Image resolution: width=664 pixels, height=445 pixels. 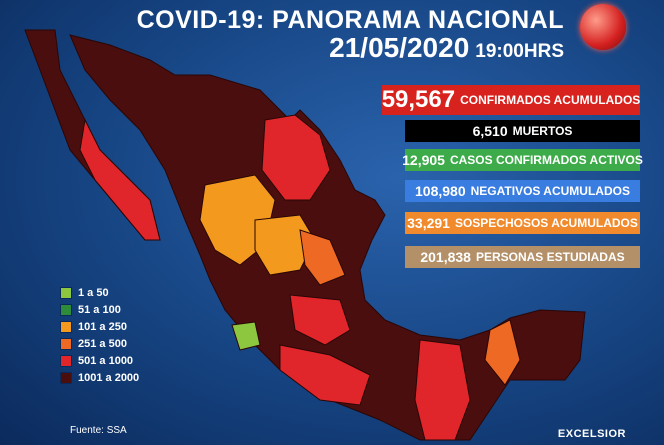 What do you see at coordinates (440, 191) in the screenshot?
I see `stat-value: 108,980` at bounding box center [440, 191].